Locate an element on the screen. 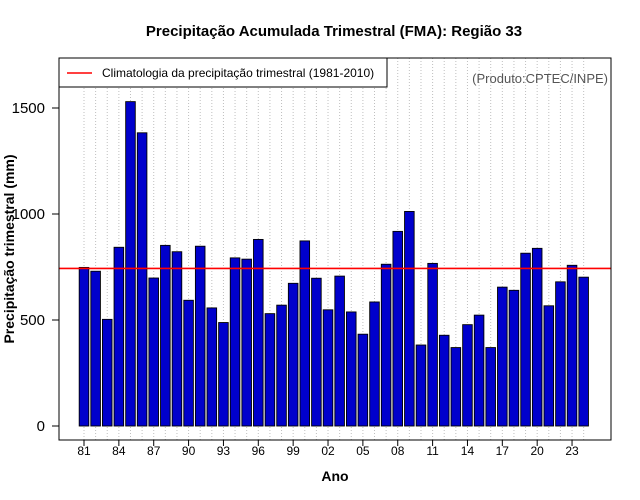 The width and height of the screenshot is (640, 500). bar-2006 is located at coordinates (374, 364).